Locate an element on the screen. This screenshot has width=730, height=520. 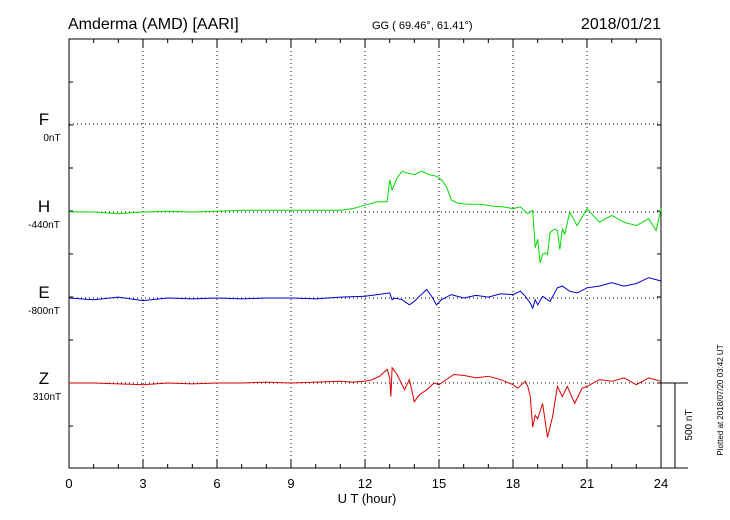
x-tick-label: 21 is located at coordinates (587, 483).